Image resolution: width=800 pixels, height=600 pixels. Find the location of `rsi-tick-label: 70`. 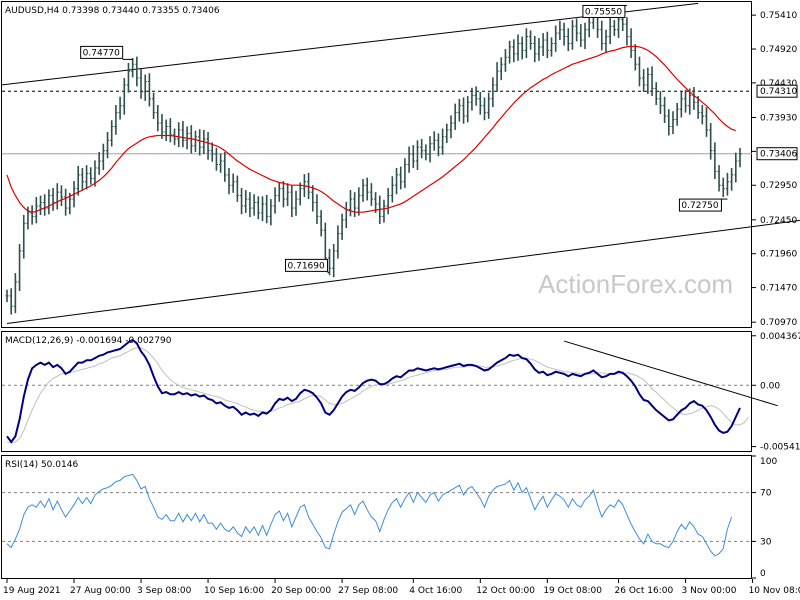

rsi-tick-label: 70 is located at coordinates (766, 494).